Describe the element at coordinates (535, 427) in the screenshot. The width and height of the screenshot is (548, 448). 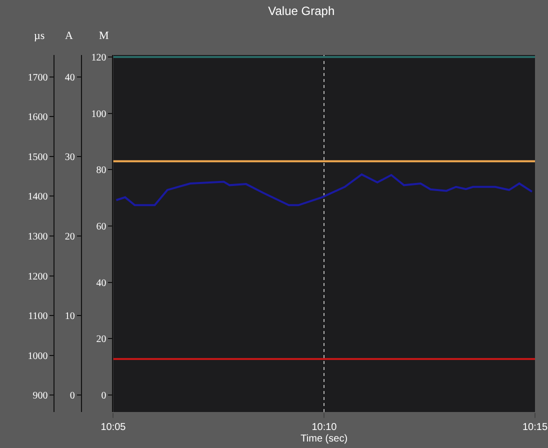
I see `x-tick-label: 10:15` at that location.